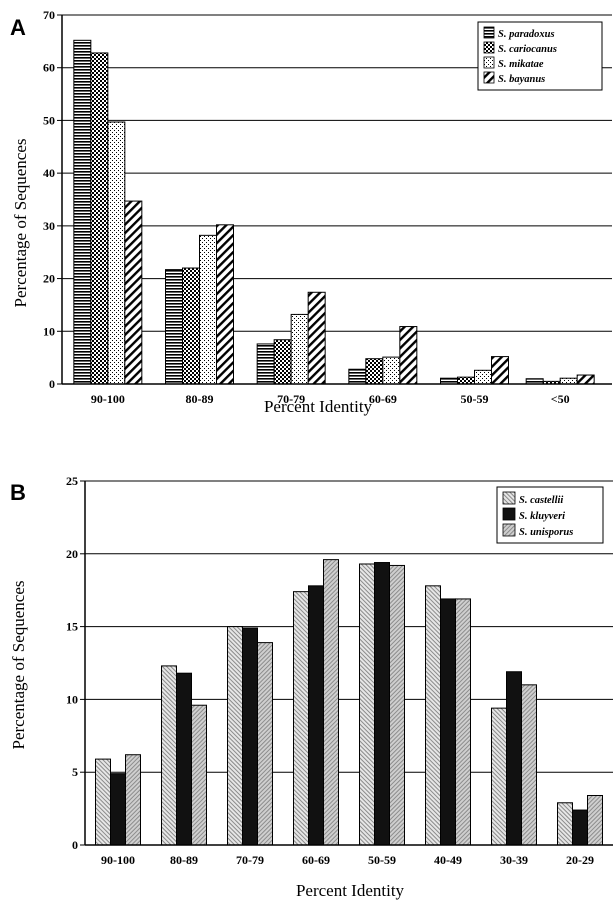  What do you see at coordinates (18, 27) in the screenshot?
I see `panel-letter-a: A` at bounding box center [18, 27].